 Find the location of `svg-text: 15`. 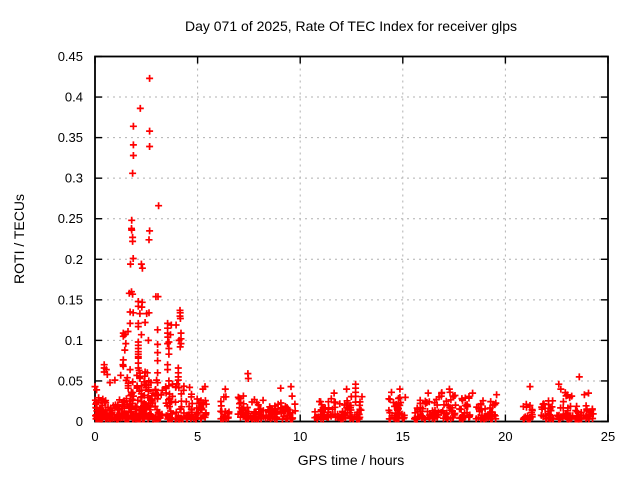

svg-text: 15 is located at coordinates (403, 436).